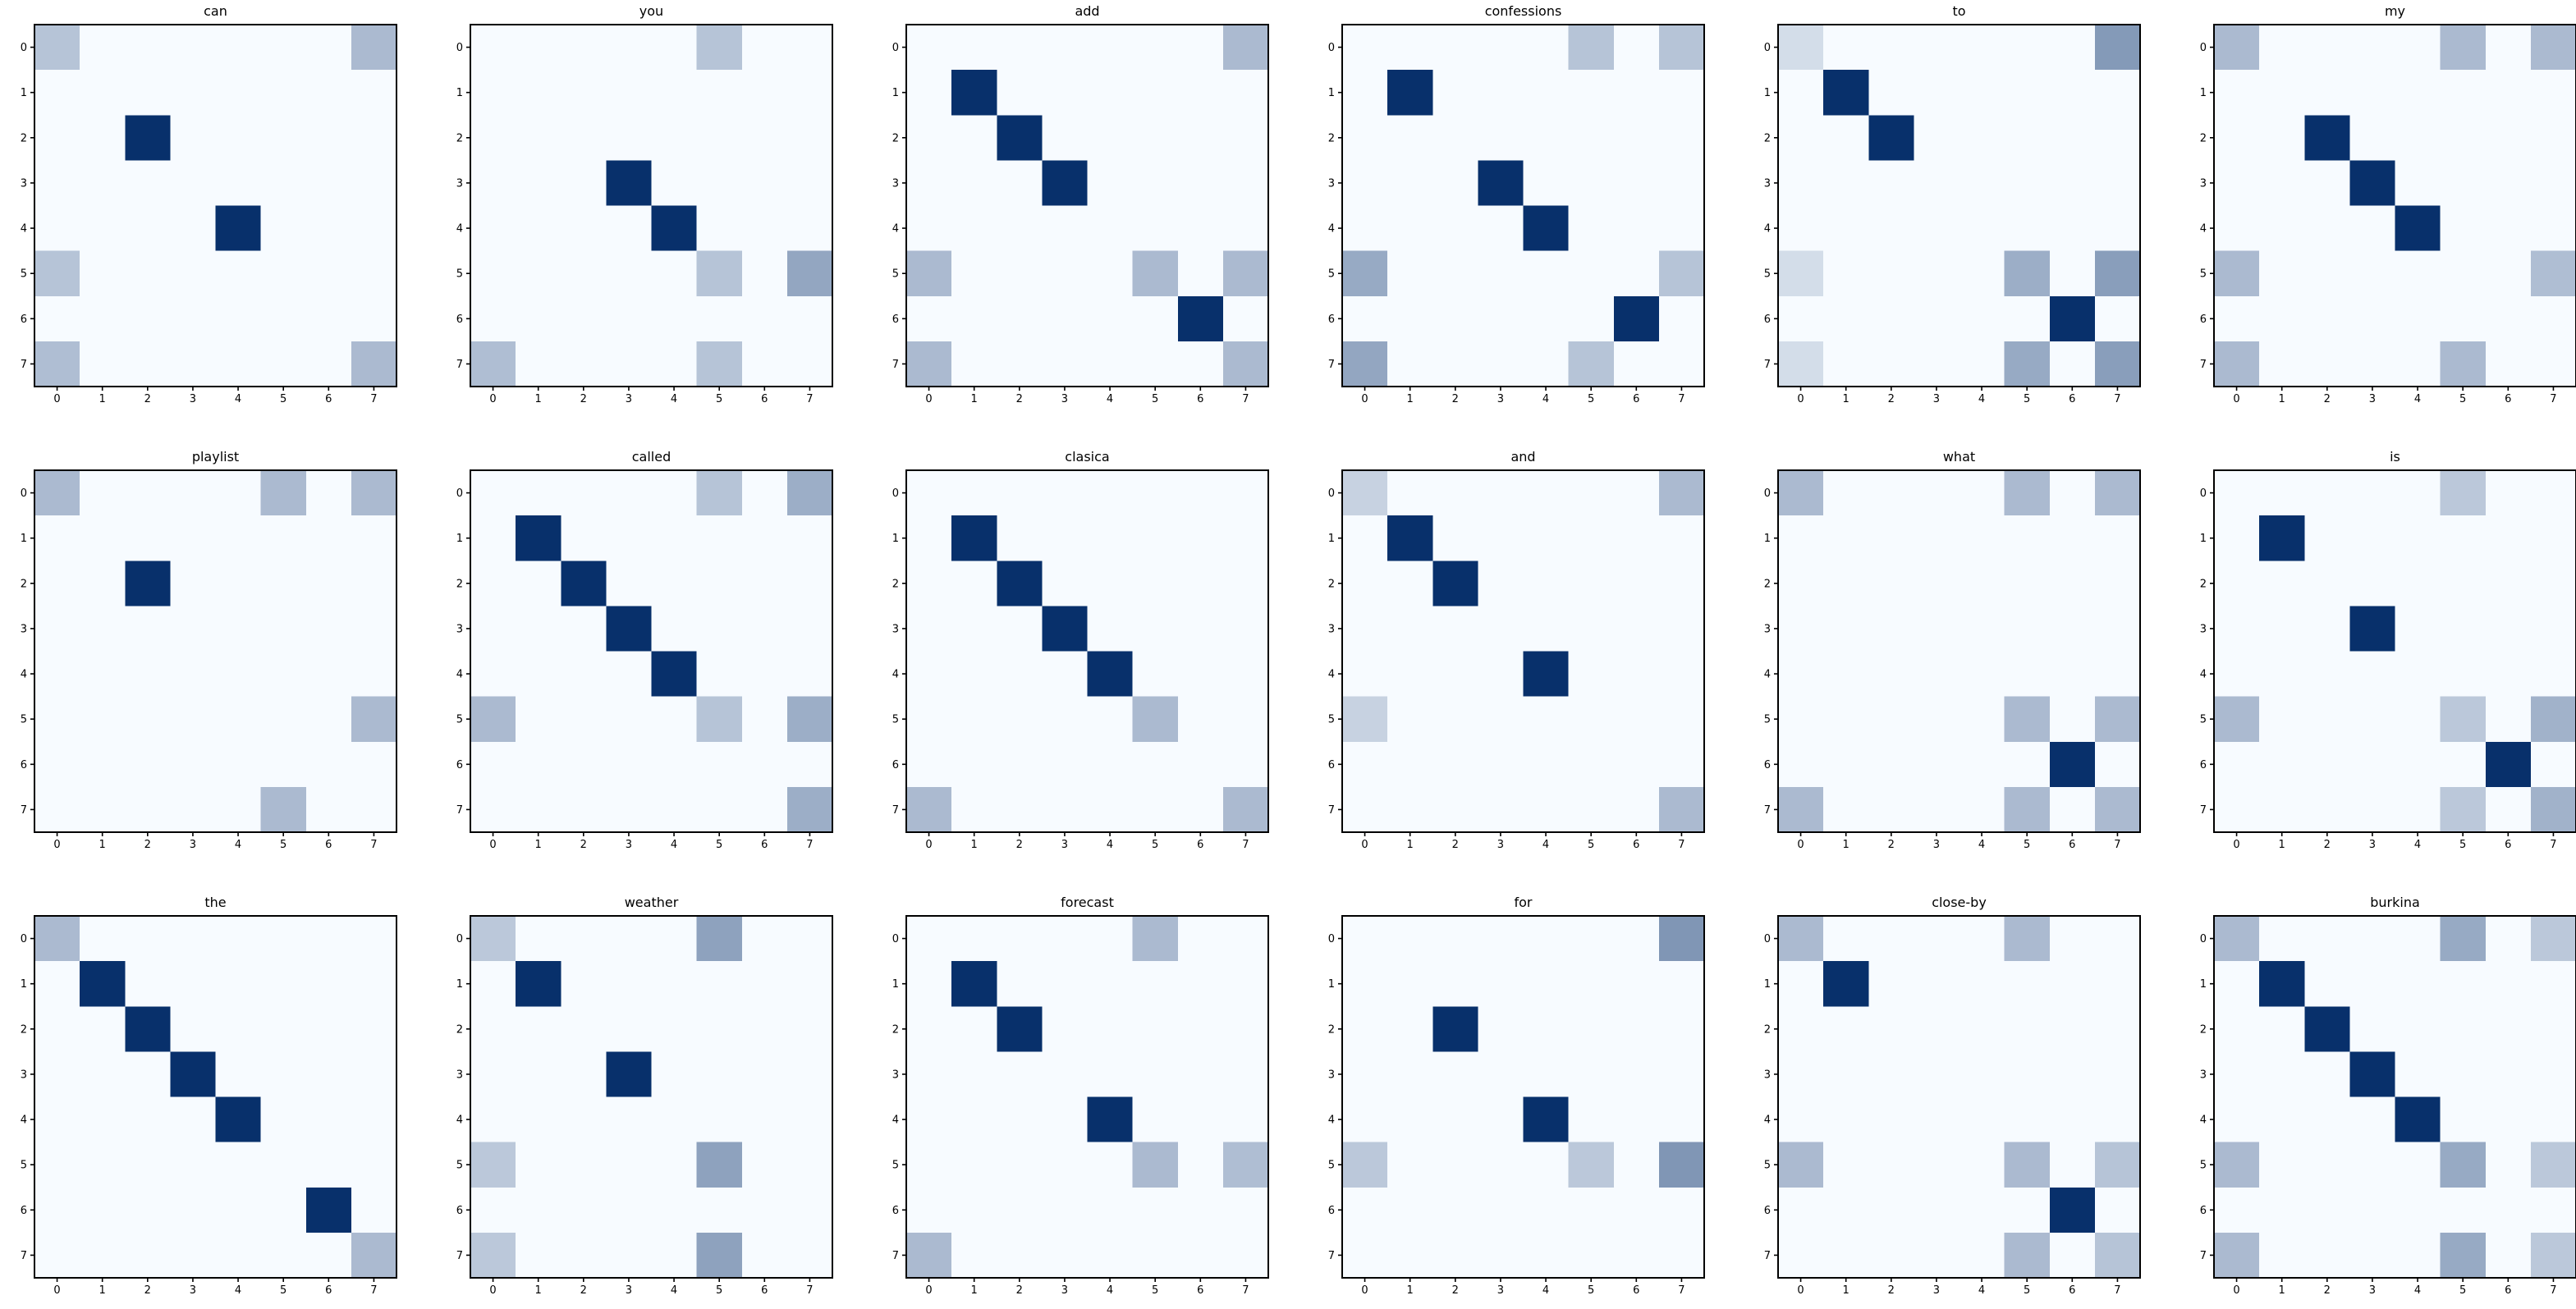 The width and height of the screenshot is (2576, 1309). What do you see at coordinates (2395, 457) in the screenshot?
I see `panel-title: is` at bounding box center [2395, 457].